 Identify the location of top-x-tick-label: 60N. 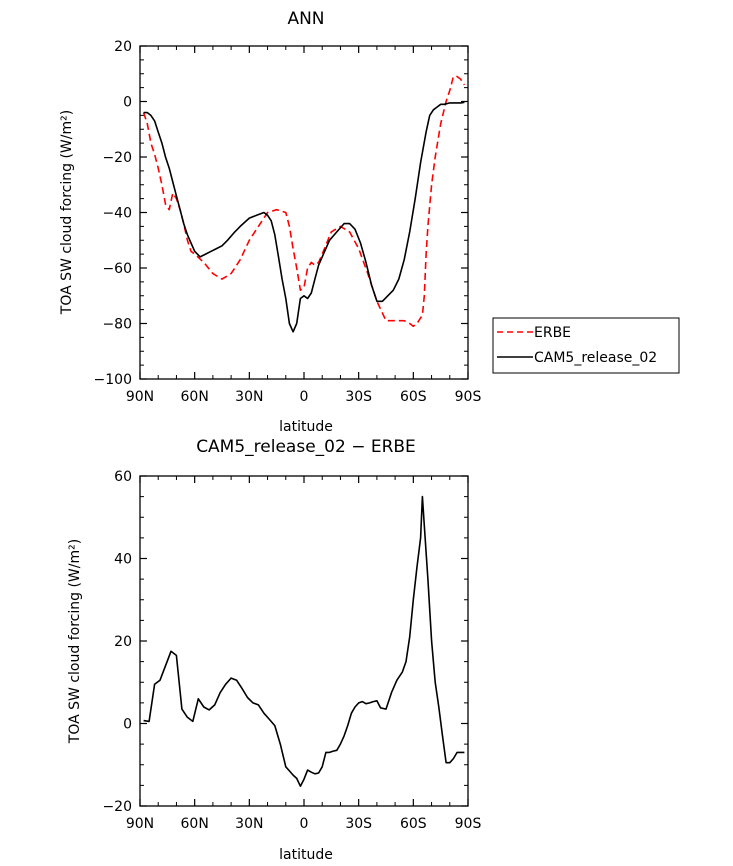
(195, 397).